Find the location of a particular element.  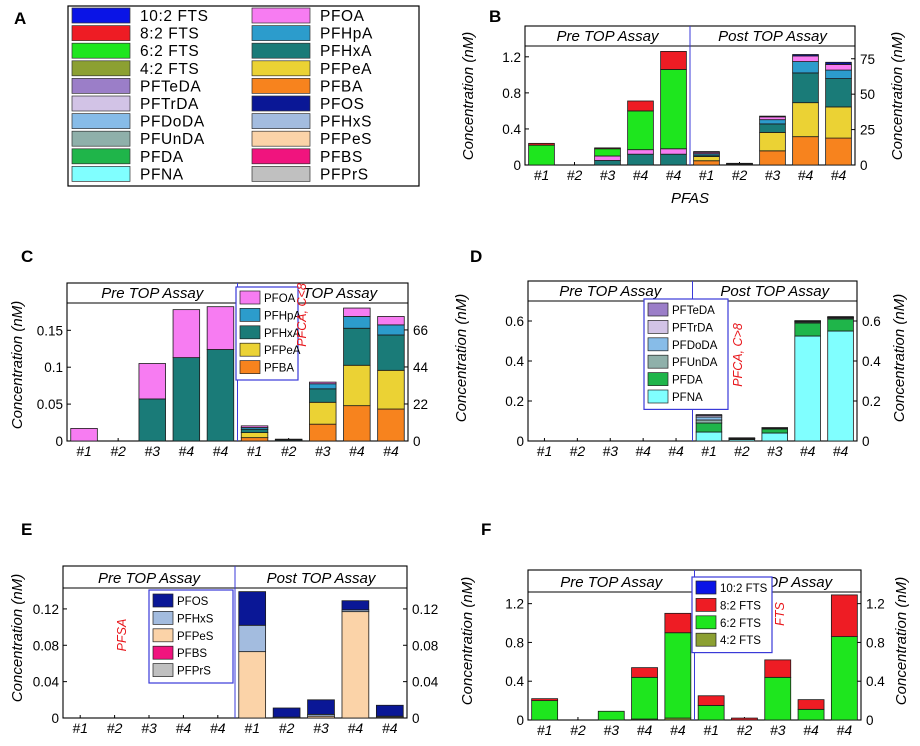

panel-label-f: F is located at coordinates (486, 529).